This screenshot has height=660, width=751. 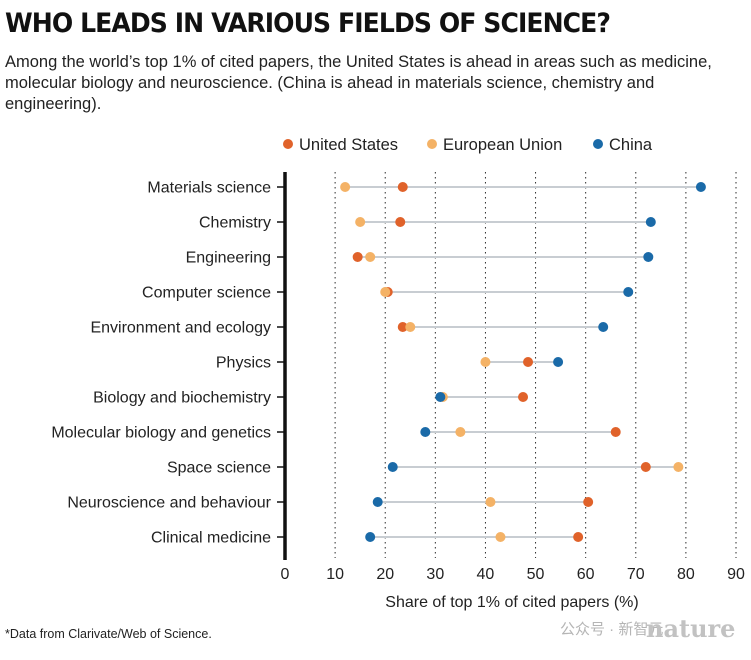 What do you see at coordinates (486, 574) in the screenshot?
I see `x-tick-label: 40` at bounding box center [486, 574].